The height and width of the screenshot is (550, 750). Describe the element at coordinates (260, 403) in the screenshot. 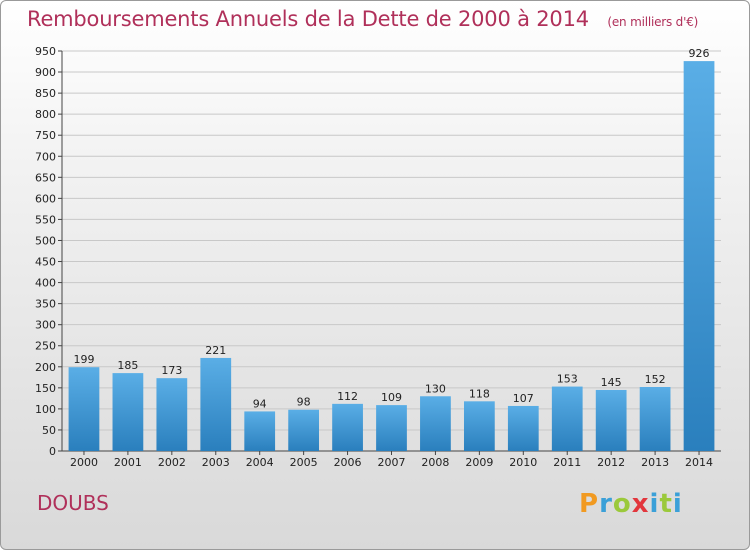

I see `data-label: 94` at that location.